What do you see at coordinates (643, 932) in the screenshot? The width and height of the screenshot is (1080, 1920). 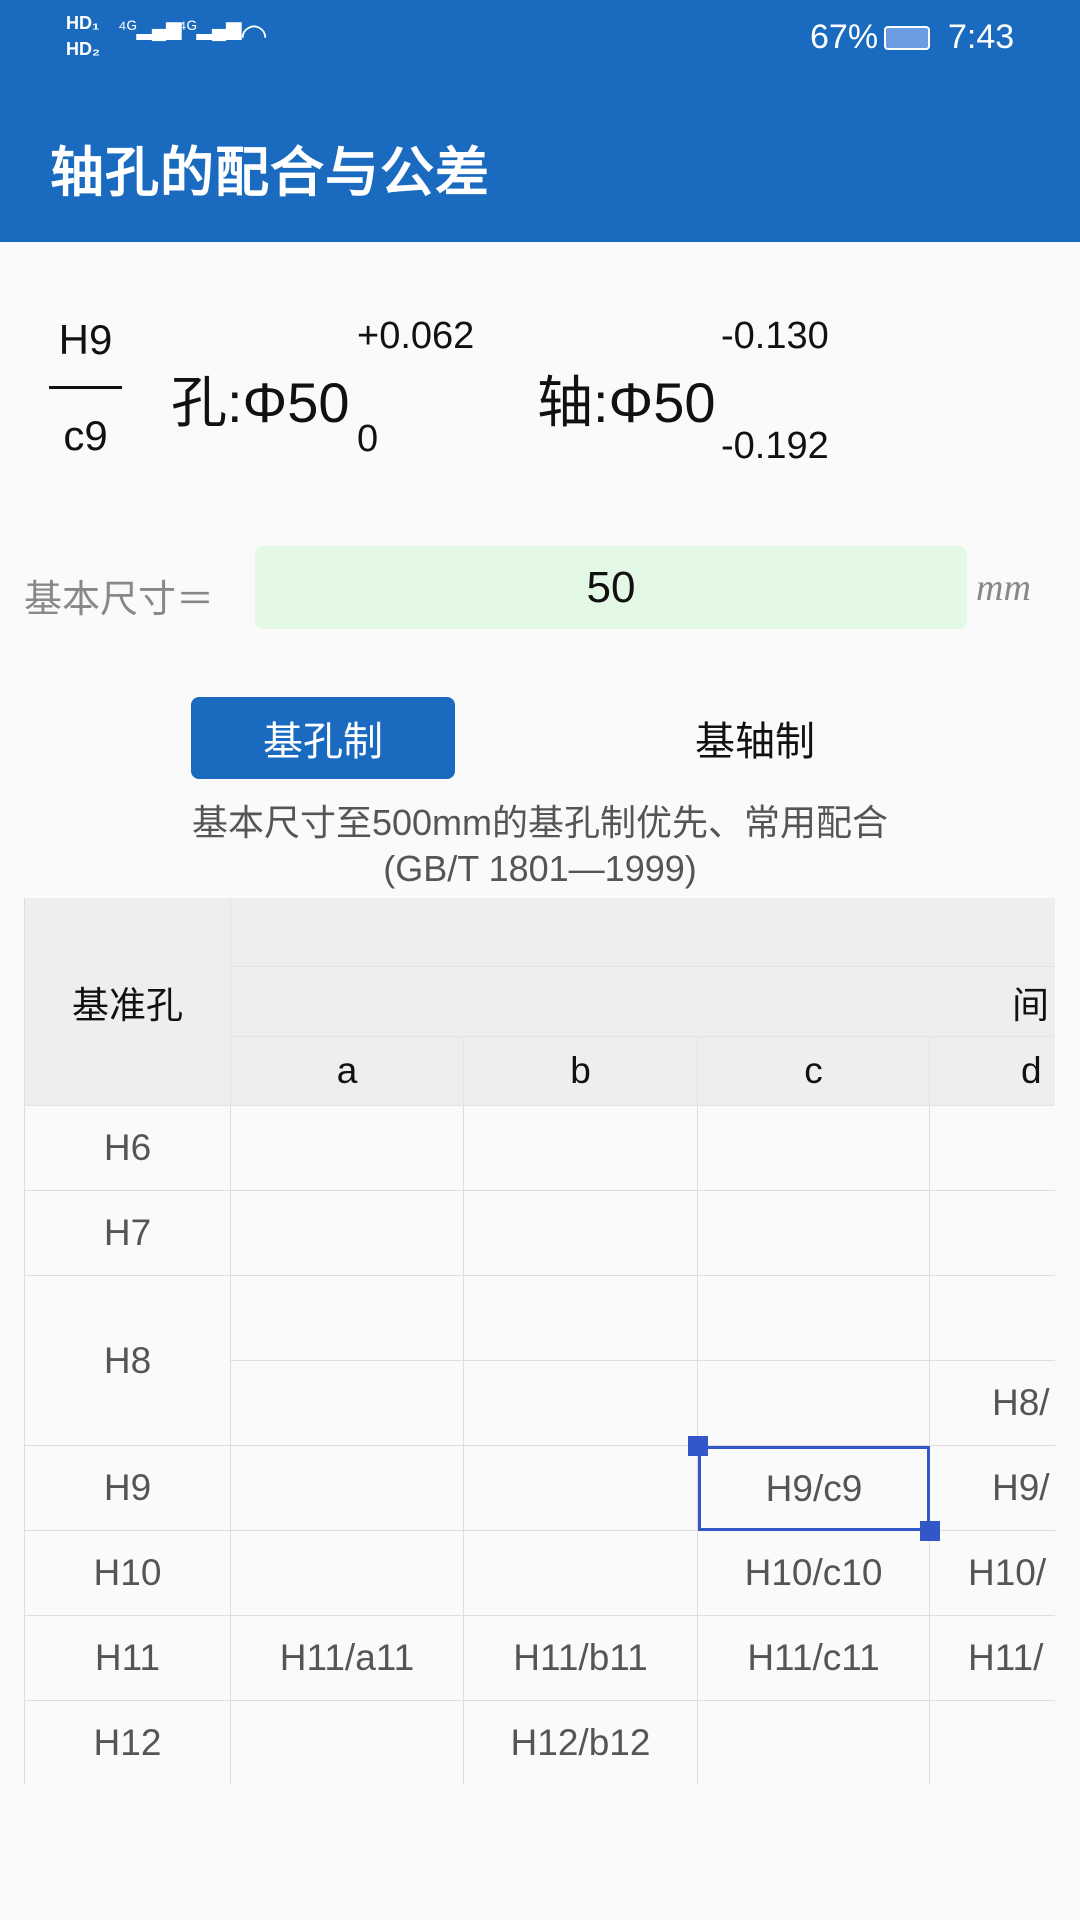 I see `header-group-top` at bounding box center [643, 932].